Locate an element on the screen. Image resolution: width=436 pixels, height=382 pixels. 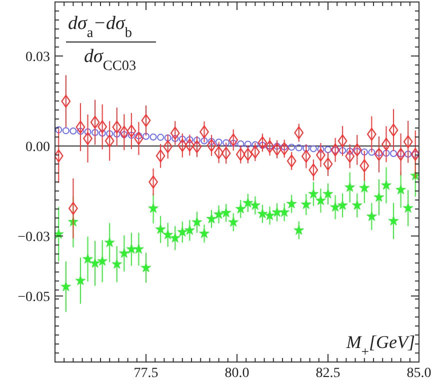
y-tick-label: −0.03 is located at coordinates (34, 237).